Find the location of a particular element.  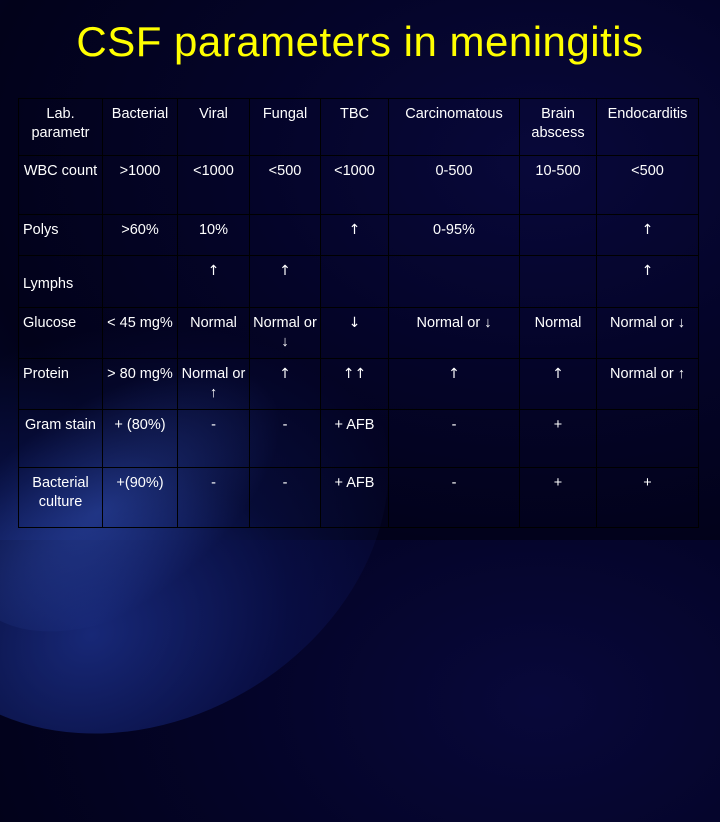

table-cell: 0-500 is located at coordinates (454, 185).